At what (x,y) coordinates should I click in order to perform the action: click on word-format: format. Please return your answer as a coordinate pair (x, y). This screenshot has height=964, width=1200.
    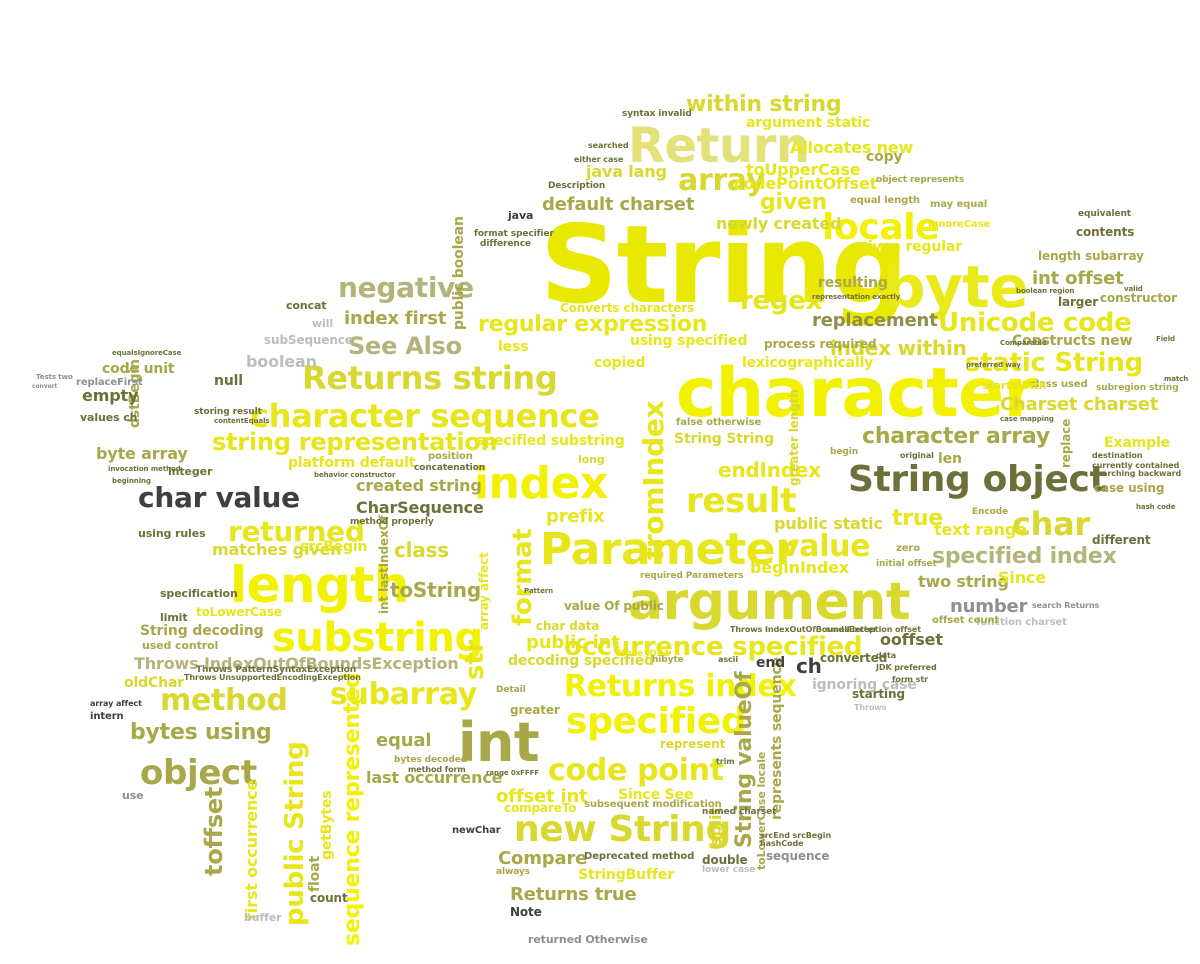
    Looking at the image, I should click on (523, 577).